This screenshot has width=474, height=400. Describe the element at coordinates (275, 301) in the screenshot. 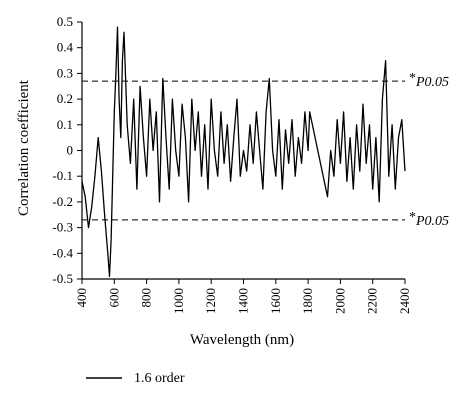

I see `x-tick-label: 1600` at that location.